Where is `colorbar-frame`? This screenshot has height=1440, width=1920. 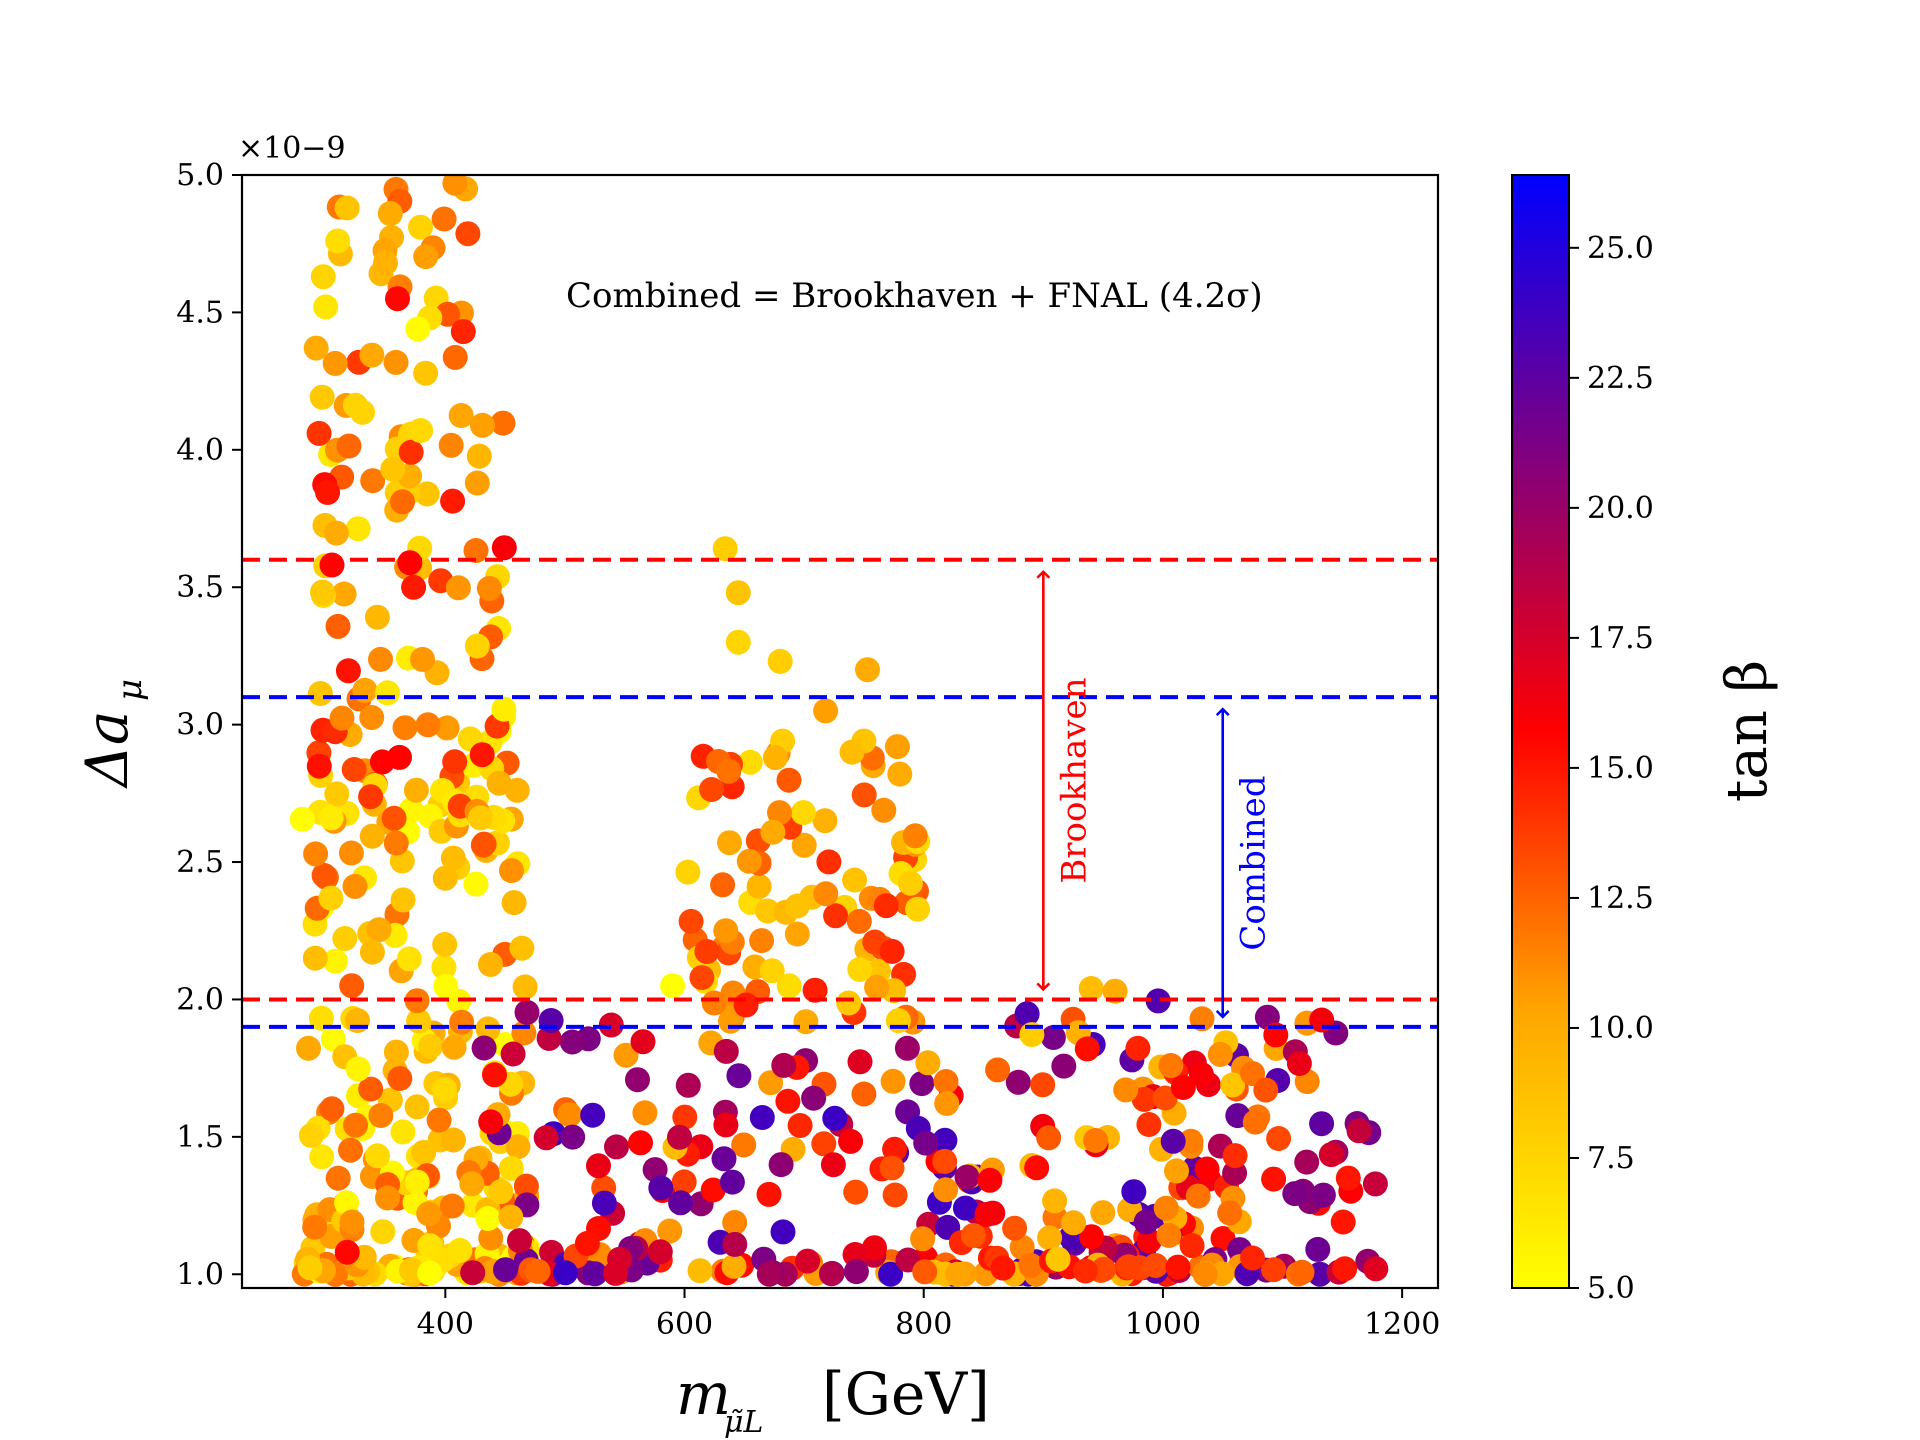
colorbar-frame is located at coordinates (1540, 731).